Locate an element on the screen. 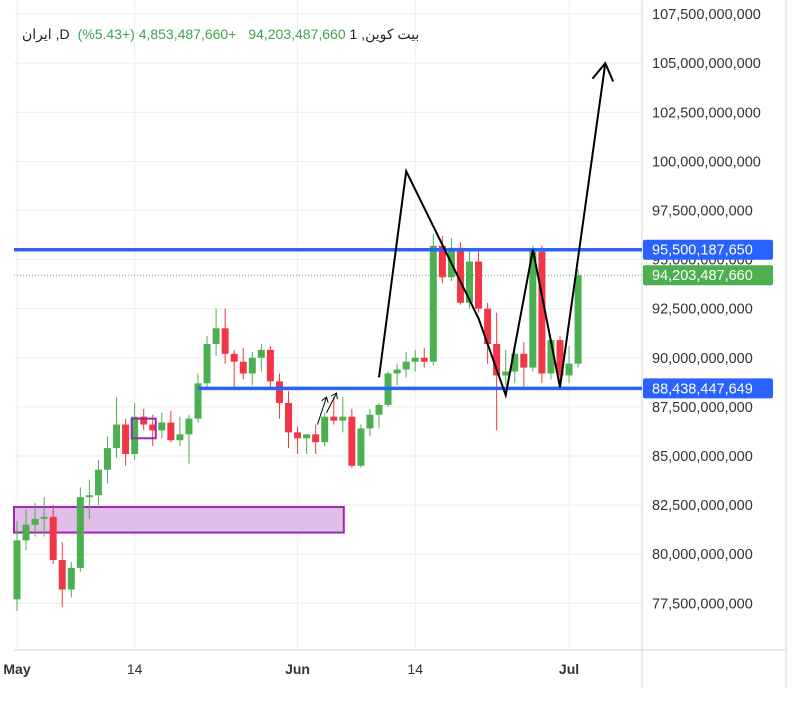 The height and width of the screenshot is (705, 800). y-tick-label: 92,500,000,000 is located at coordinates (702, 310).